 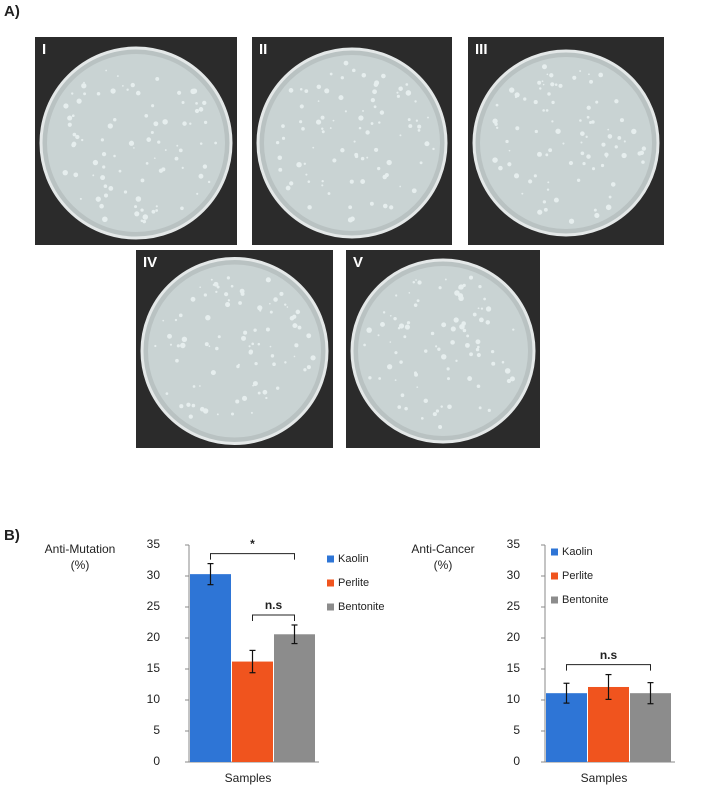 I want to click on x-axis-label: Samples, so click(x=248, y=778).